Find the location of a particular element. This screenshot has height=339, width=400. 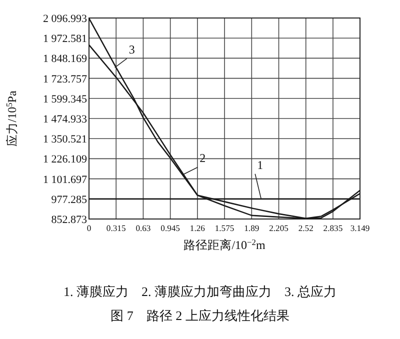

x-axis-title: 路径距离/10$^{−2}$m is located at coordinates (225, 245).